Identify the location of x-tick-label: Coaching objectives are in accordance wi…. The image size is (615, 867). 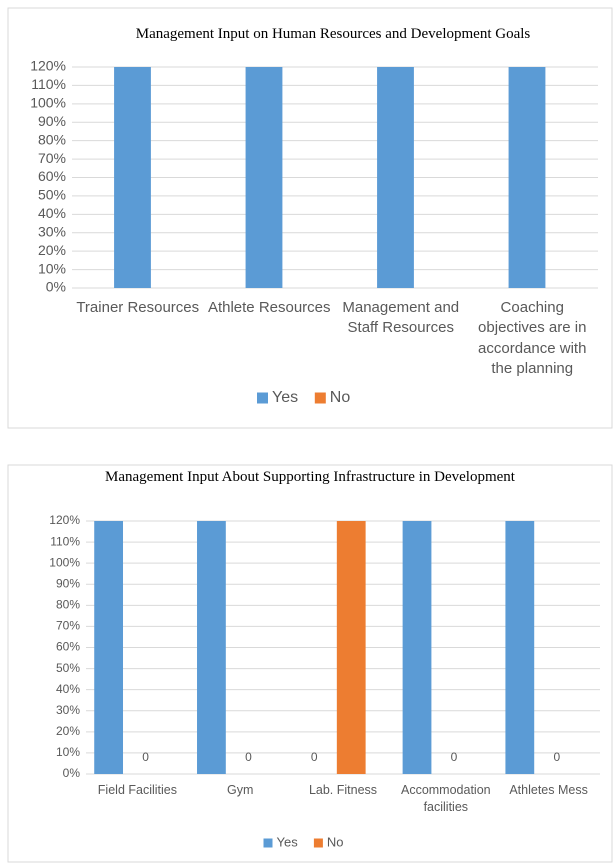
(532, 338).